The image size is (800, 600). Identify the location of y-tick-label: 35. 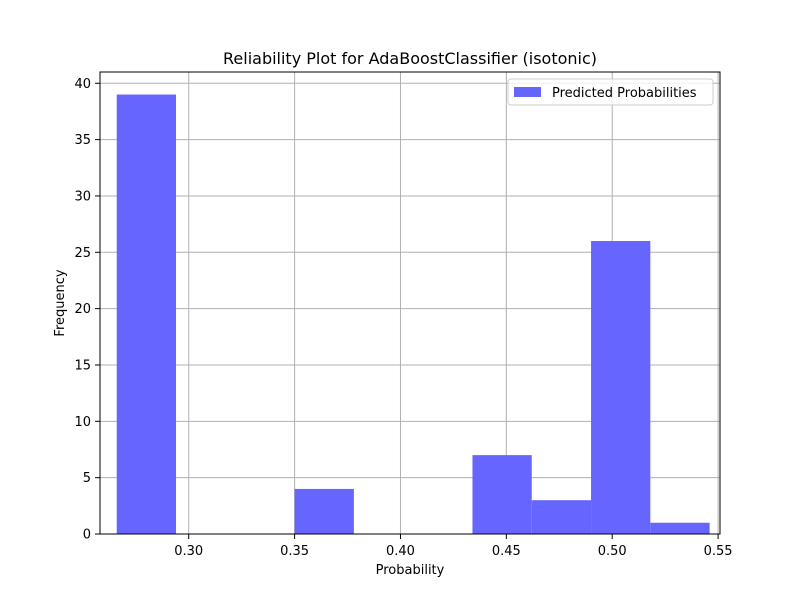
(82, 140).